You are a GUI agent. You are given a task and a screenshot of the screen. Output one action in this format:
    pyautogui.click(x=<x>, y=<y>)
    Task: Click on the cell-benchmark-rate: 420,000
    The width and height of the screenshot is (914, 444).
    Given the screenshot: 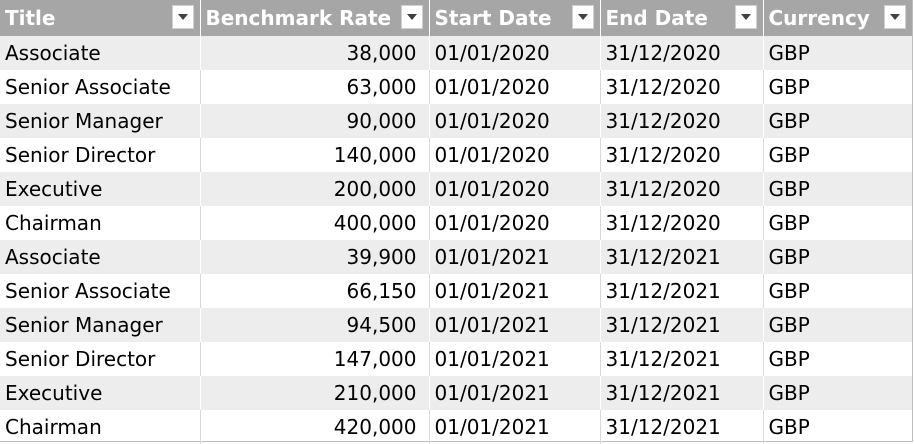 What is the action you would take?
    pyautogui.click(x=315, y=427)
    